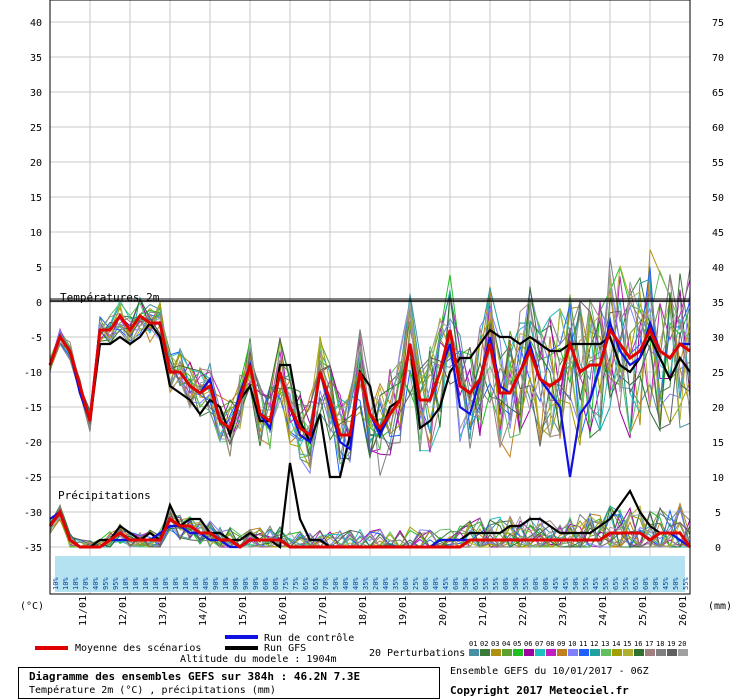 This screenshot has width=740, height=700. I want to click on date-tick-label: 14/01, so click(203, 611).